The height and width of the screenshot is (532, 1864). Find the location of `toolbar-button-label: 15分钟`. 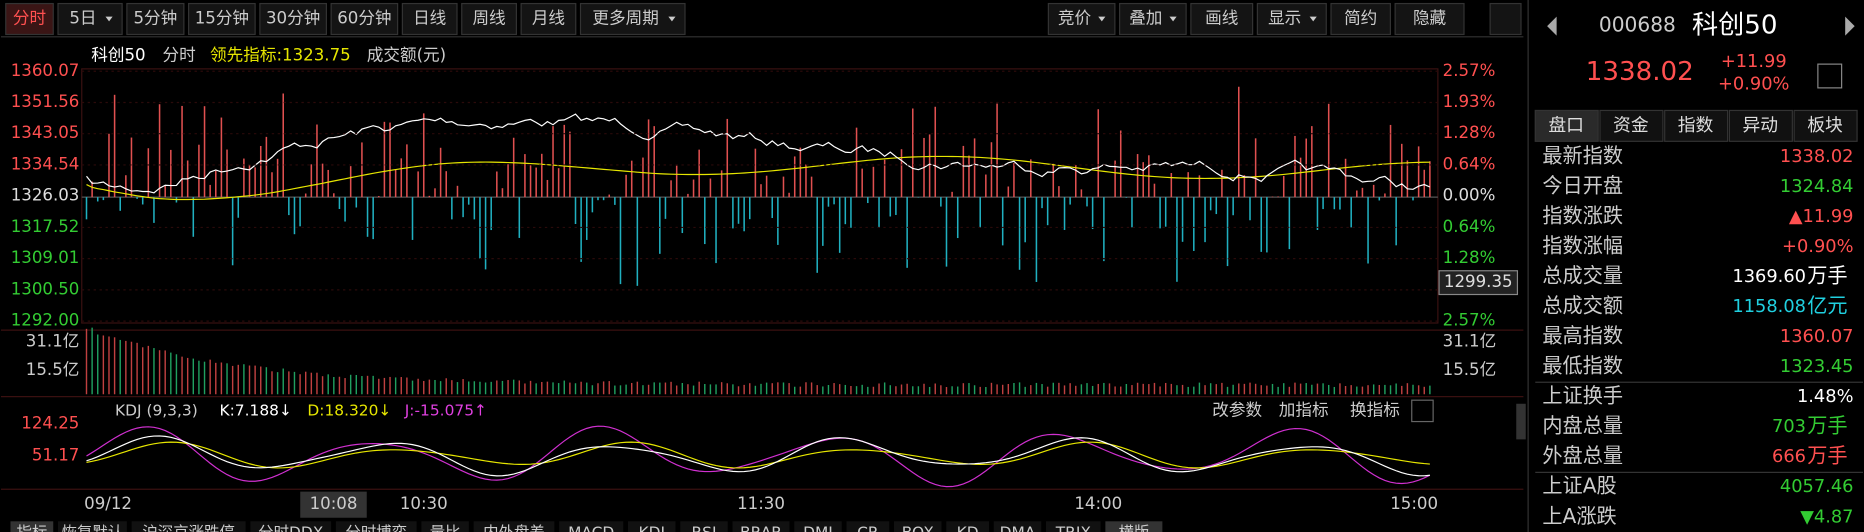

toolbar-button-label: 15分钟 is located at coordinates (222, 18).